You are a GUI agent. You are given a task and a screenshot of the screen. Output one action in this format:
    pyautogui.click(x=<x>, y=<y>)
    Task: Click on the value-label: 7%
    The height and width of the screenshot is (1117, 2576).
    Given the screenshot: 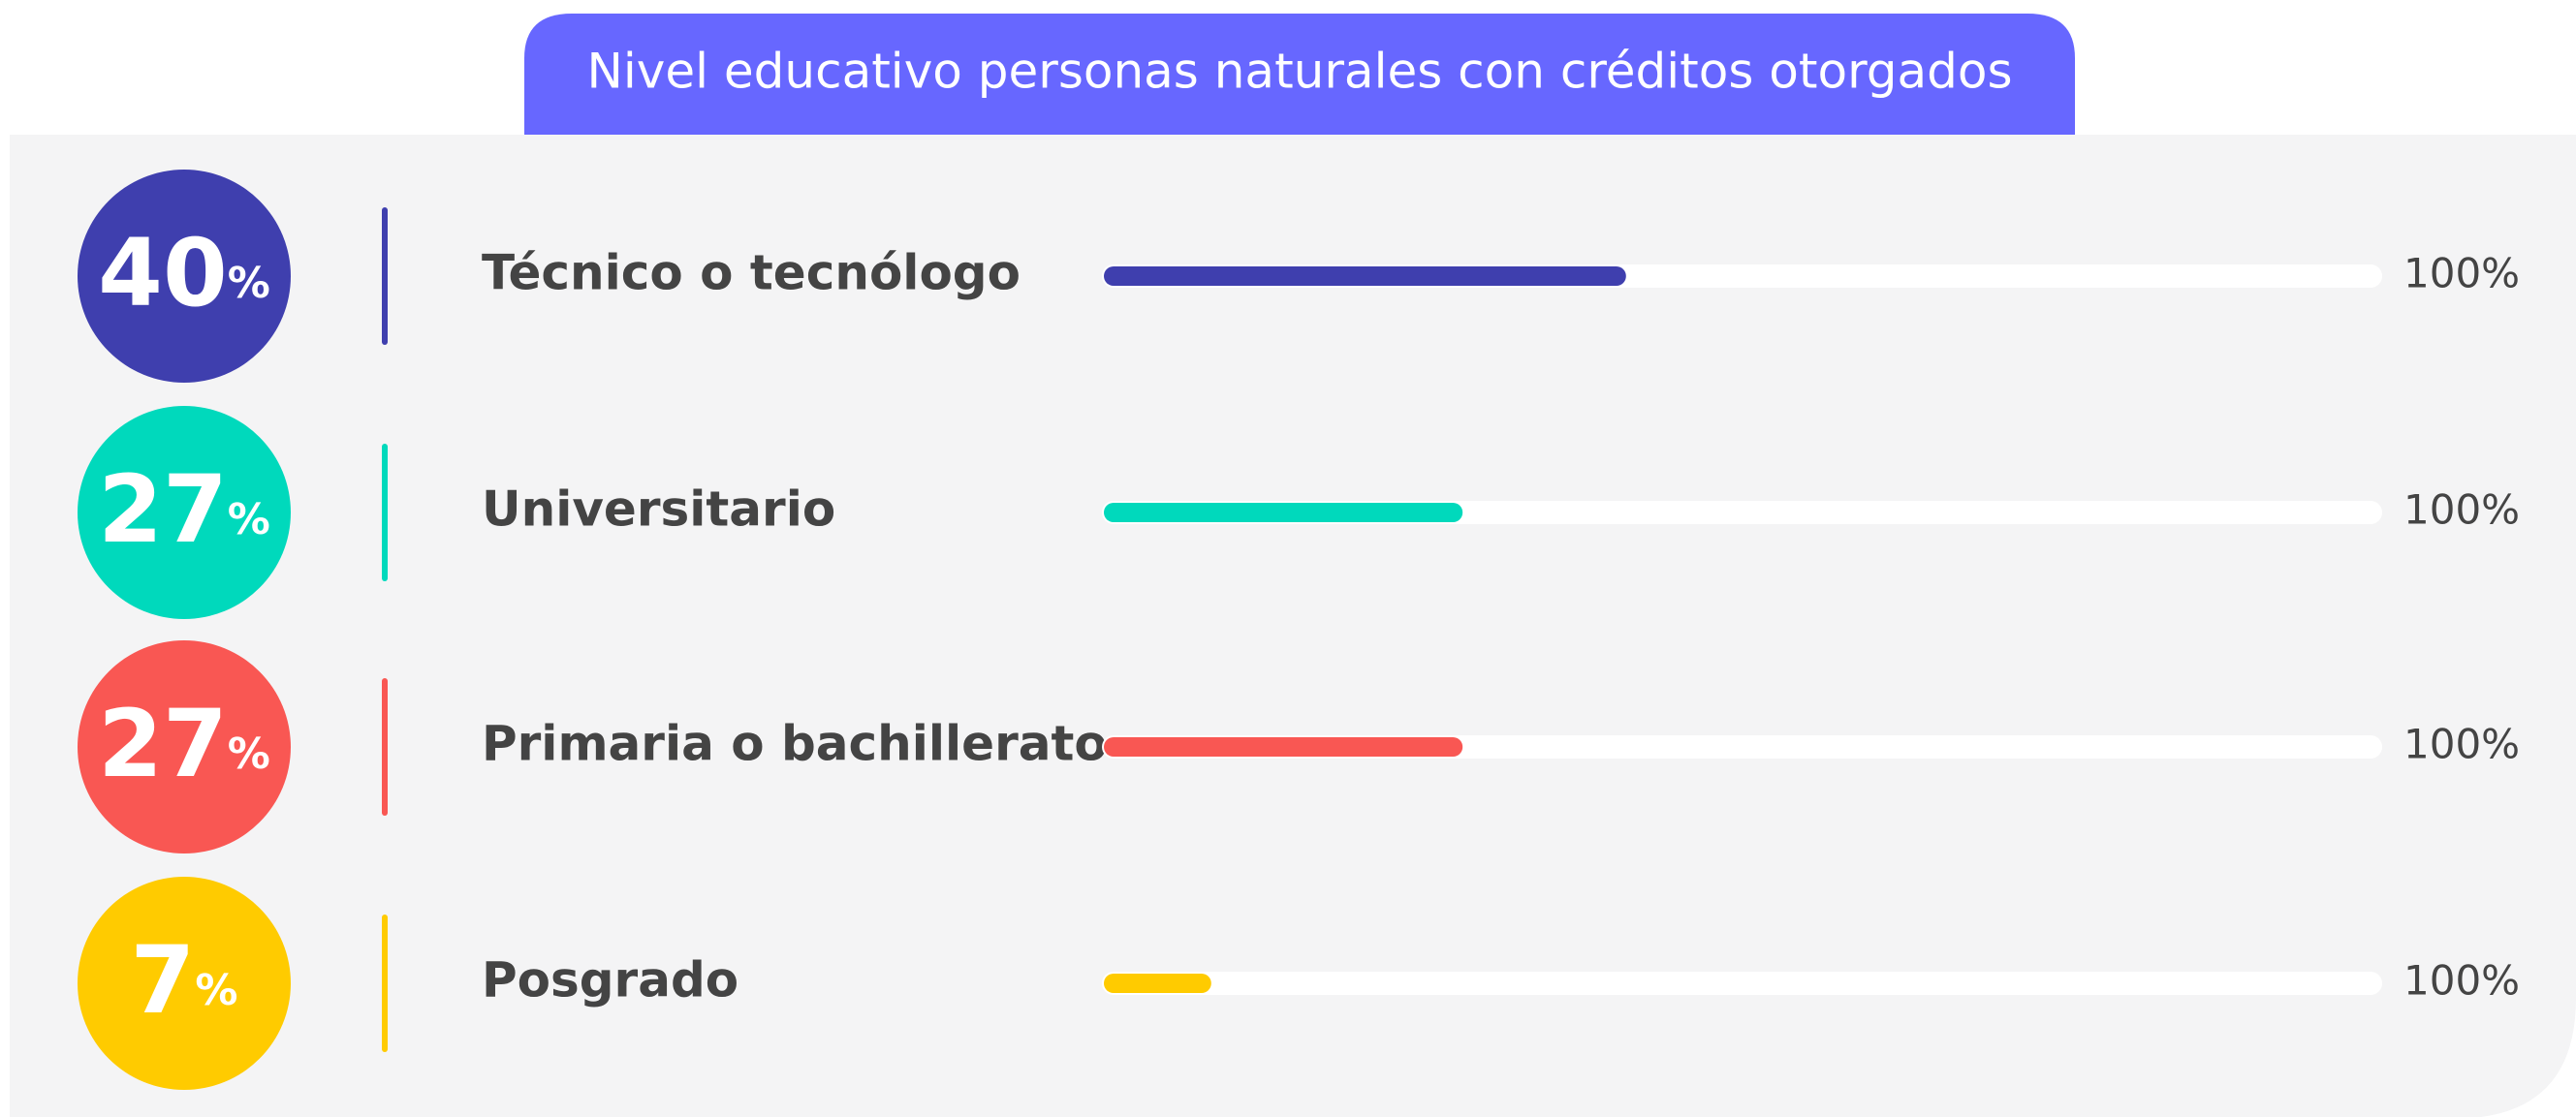 What is the action you would take?
    pyautogui.click(x=184, y=980)
    